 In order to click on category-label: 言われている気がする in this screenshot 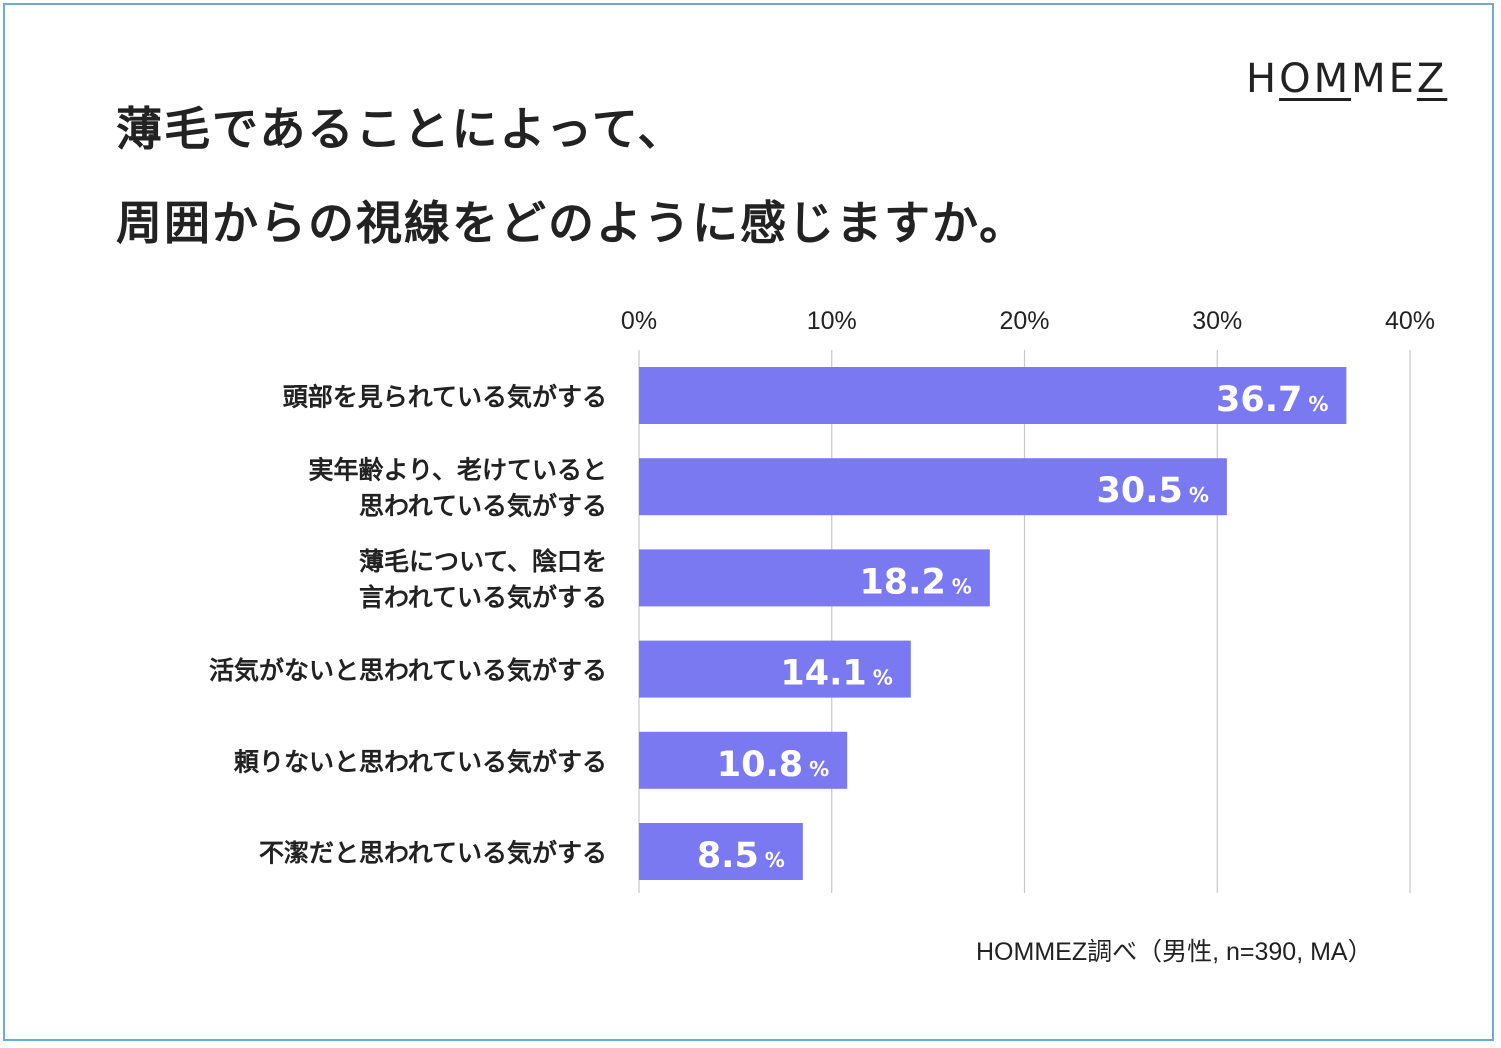, I will do `click(483, 597)`.